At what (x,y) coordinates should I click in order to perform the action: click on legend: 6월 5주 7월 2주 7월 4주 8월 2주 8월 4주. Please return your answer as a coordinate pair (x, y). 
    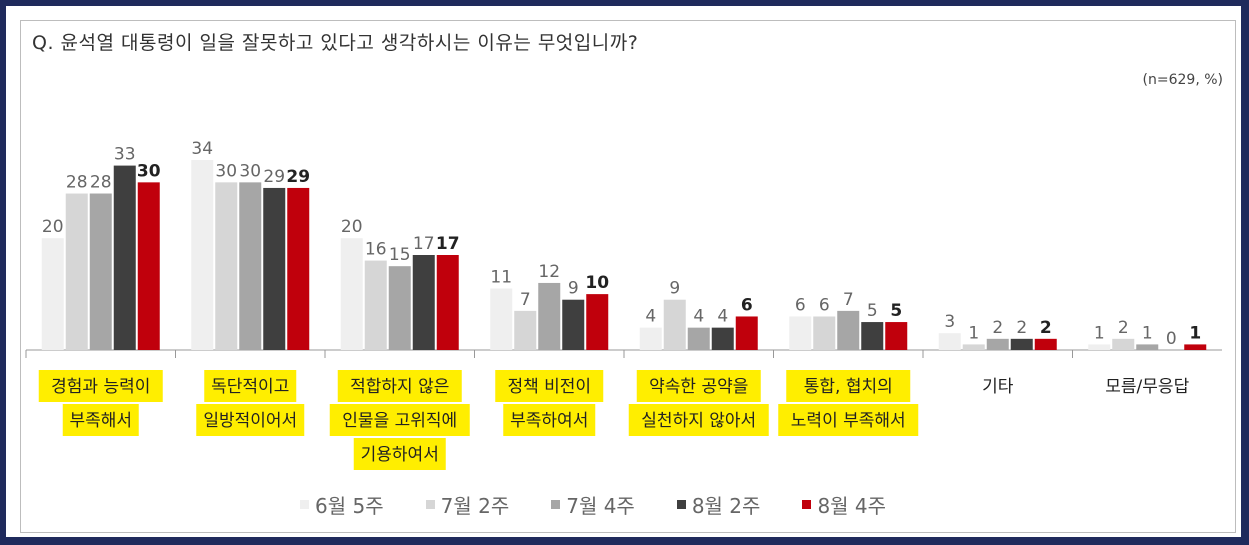
    Looking at the image, I should click on (593, 504).